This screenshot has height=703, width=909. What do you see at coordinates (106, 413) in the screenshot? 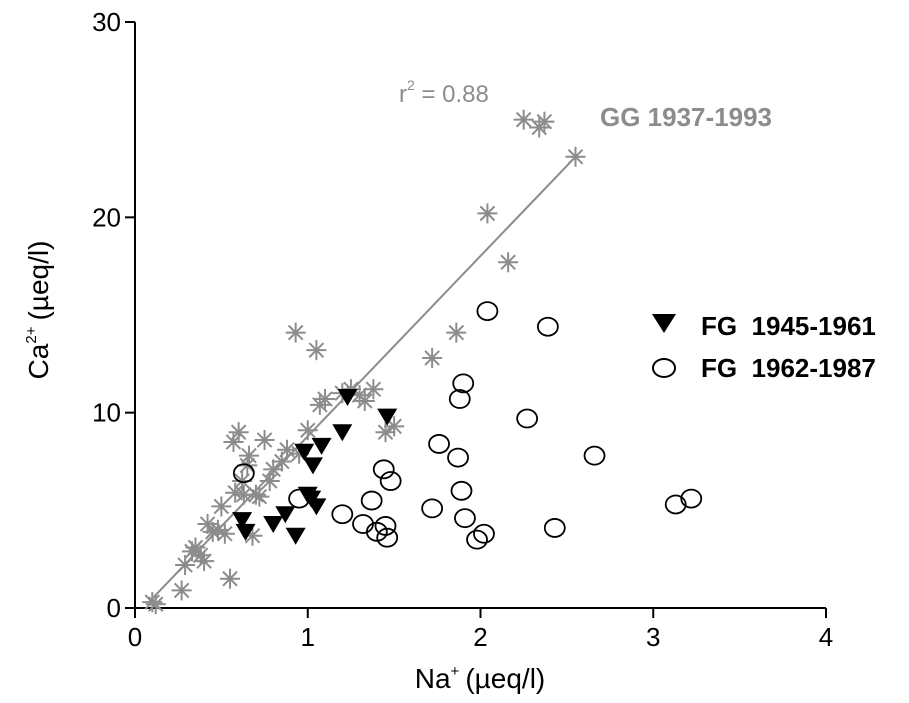
I see `y-tick-label: 10` at bounding box center [106, 413].